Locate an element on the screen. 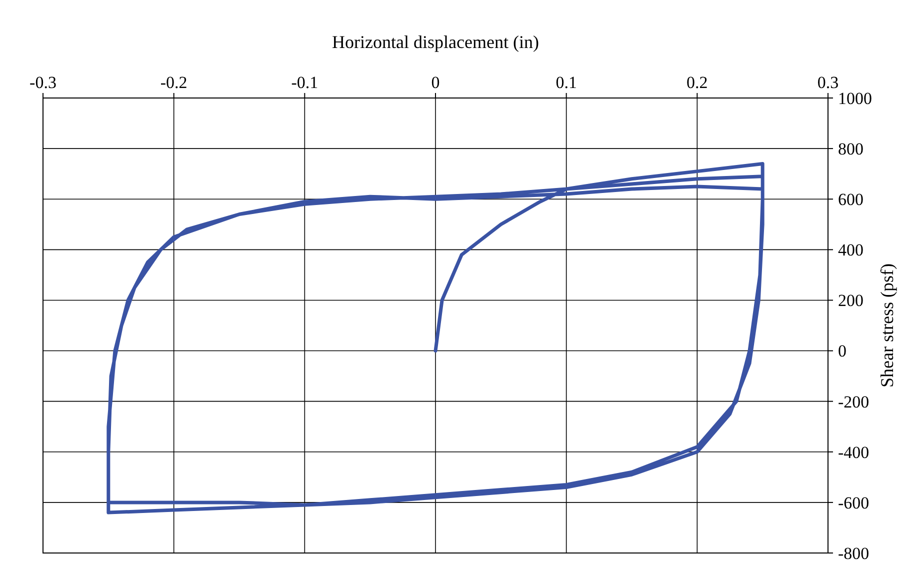 The width and height of the screenshot is (909, 570). y-tick-label: 400 is located at coordinates (851, 250).